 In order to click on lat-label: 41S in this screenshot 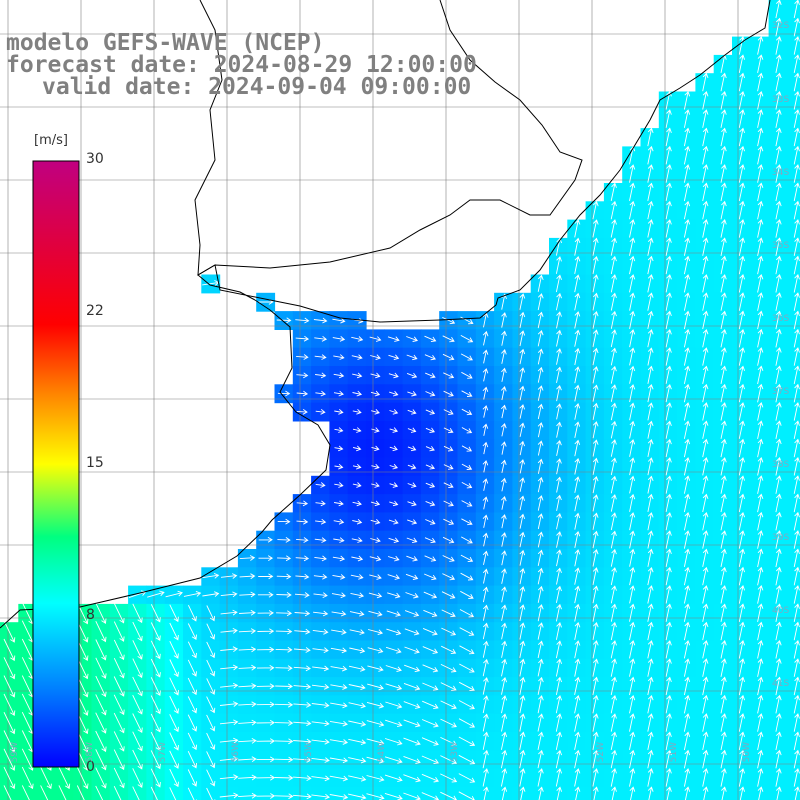, I will do `click(781, 684)`.